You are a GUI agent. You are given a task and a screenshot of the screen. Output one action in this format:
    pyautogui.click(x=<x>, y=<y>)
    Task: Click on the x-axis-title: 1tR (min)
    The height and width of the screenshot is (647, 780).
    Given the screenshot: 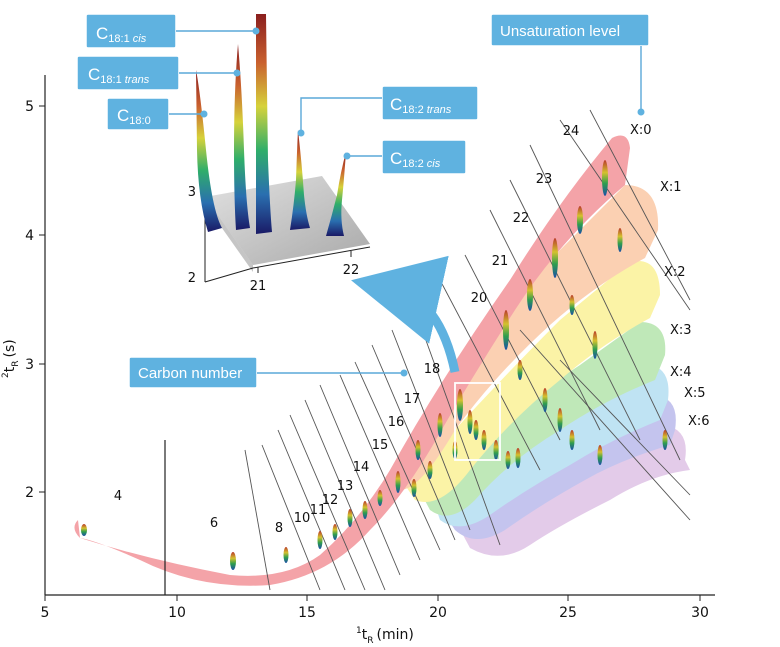 What is the action you would take?
    pyautogui.click(x=385, y=636)
    